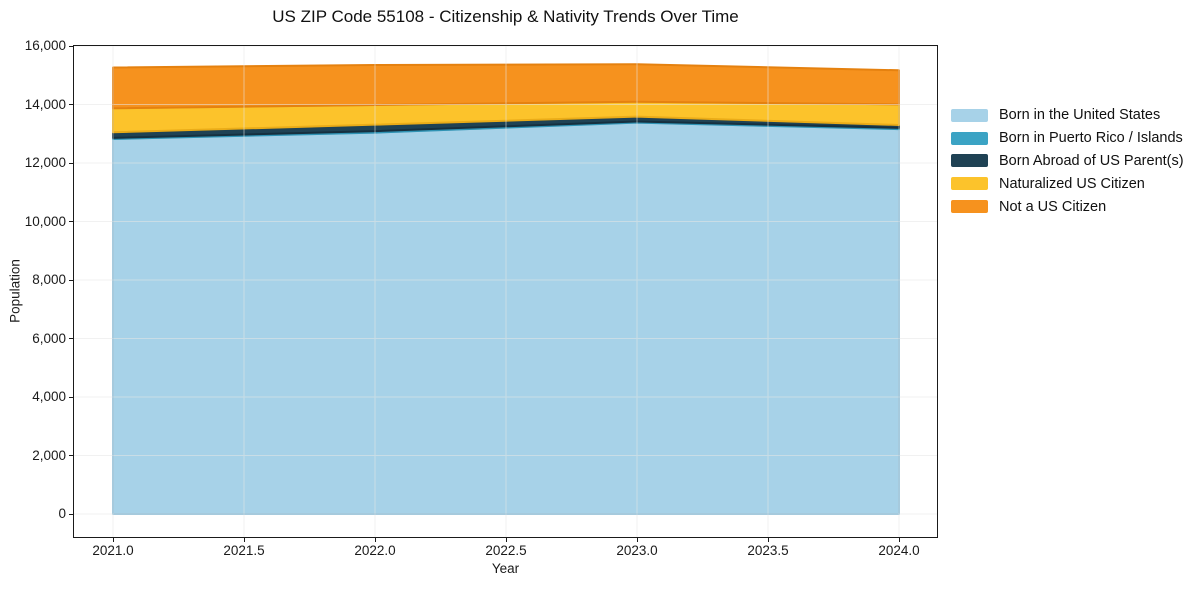 This screenshot has height=590, width=1189. I want to click on legend-item-naturalized-us-citizen: Naturalized US Citizen, so click(1067, 183).